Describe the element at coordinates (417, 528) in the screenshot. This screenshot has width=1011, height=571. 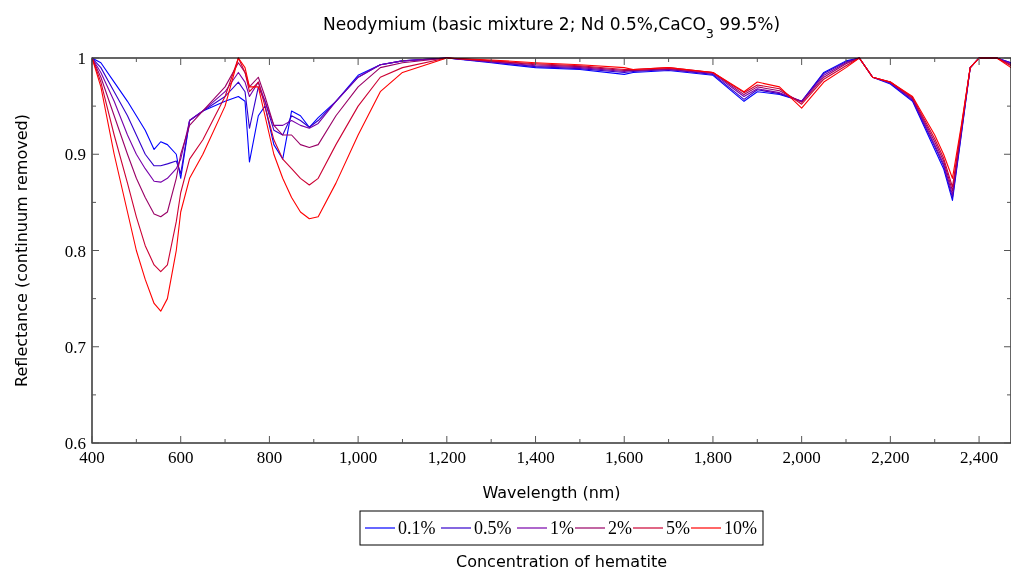
I see `legend-label: 0.1%` at that location.